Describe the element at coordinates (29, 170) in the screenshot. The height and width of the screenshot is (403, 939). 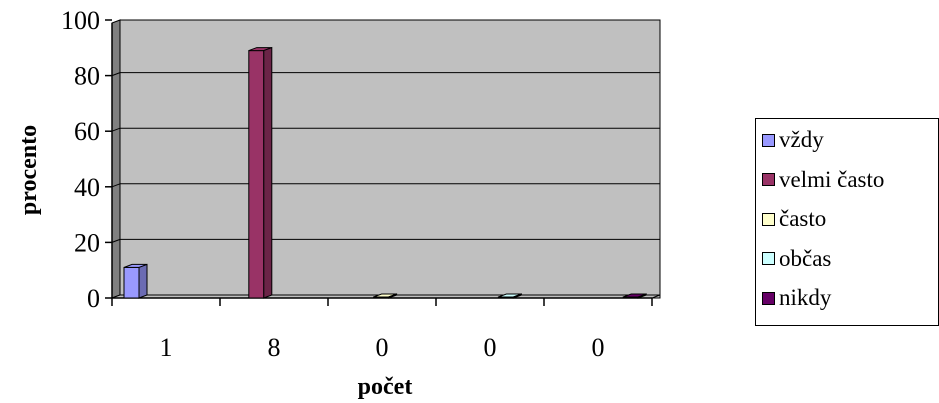
I see `y-axis-title: procento` at that location.